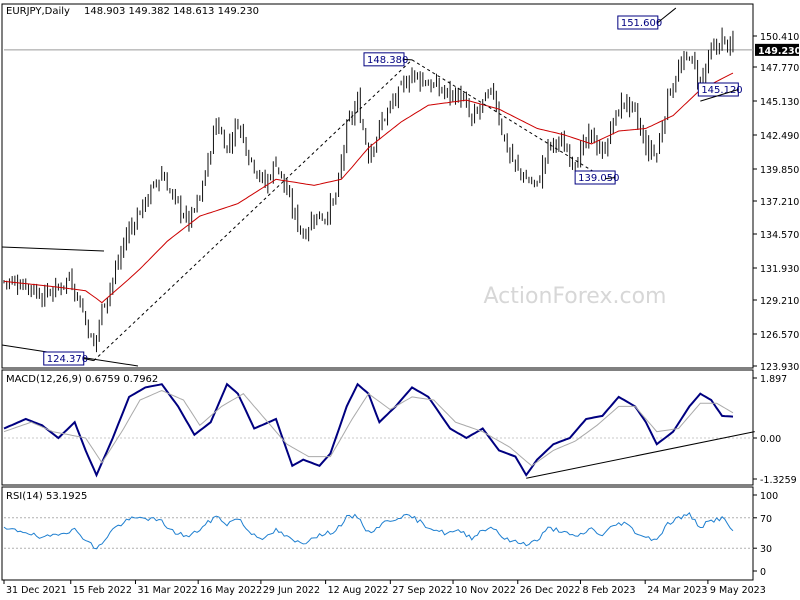  Describe the element at coordinates (508, 119) in the screenshot. I see `dashed-trend-line` at that location.